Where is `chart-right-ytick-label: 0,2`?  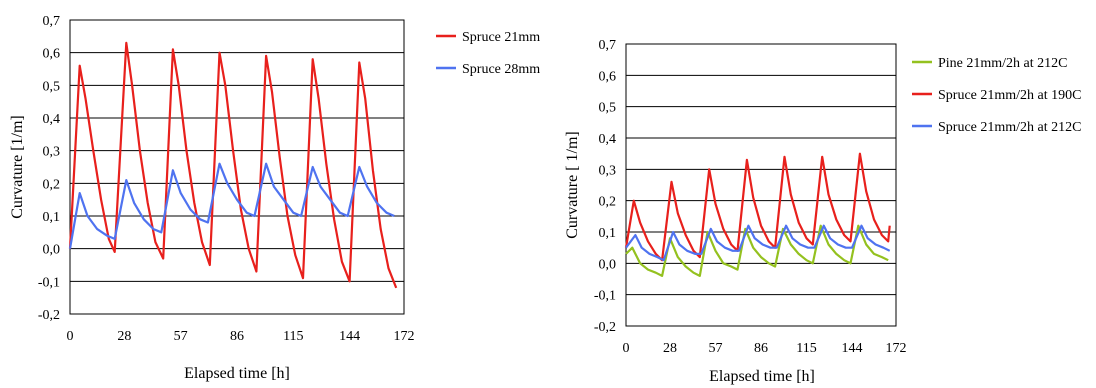 chart-right-ytick-label: 0,2 is located at coordinates (608, 202).